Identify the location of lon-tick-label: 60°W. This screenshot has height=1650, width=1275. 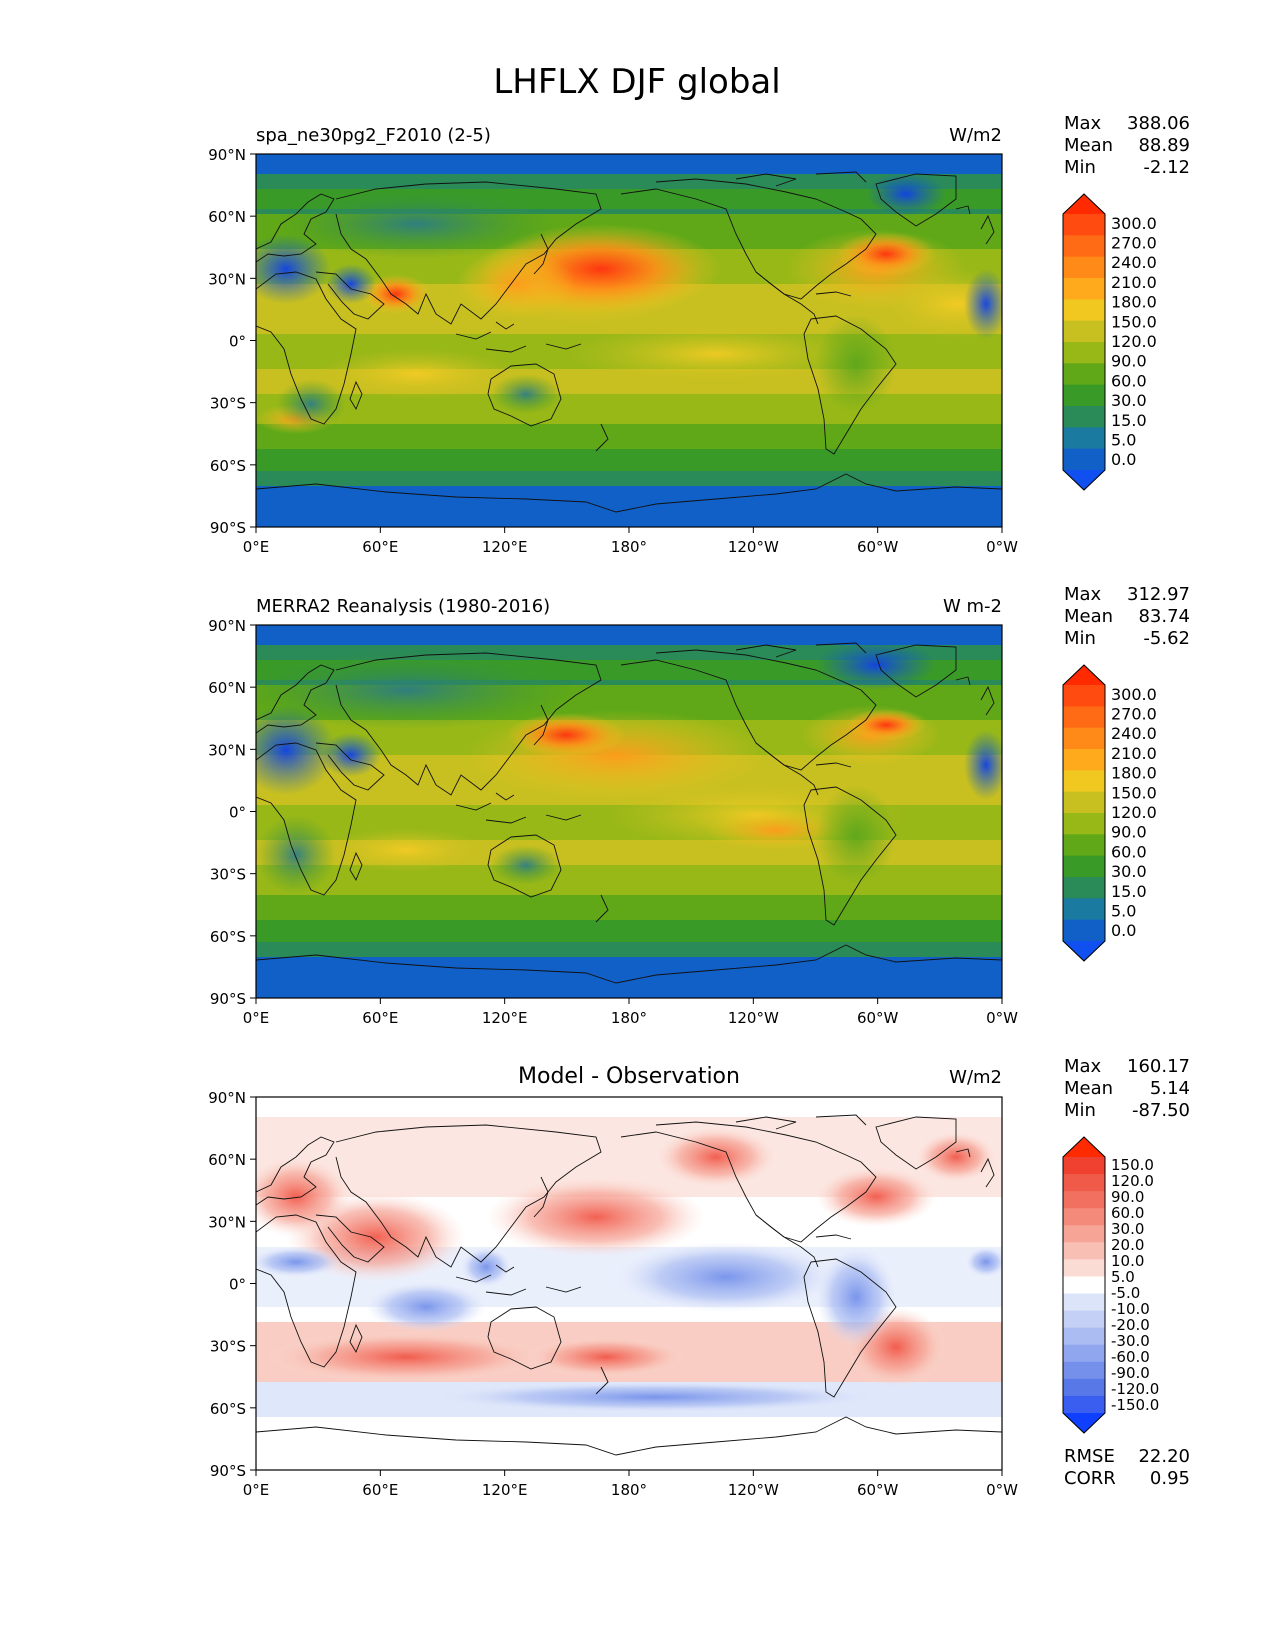
(878, 1018).